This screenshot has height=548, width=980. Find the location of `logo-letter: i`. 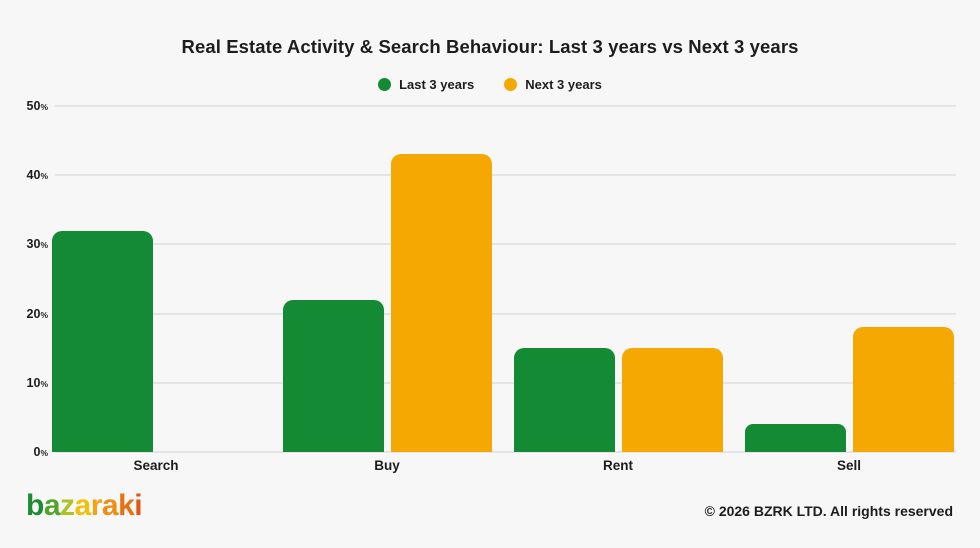

logo-letter: i is located at coordinates (138, 505).